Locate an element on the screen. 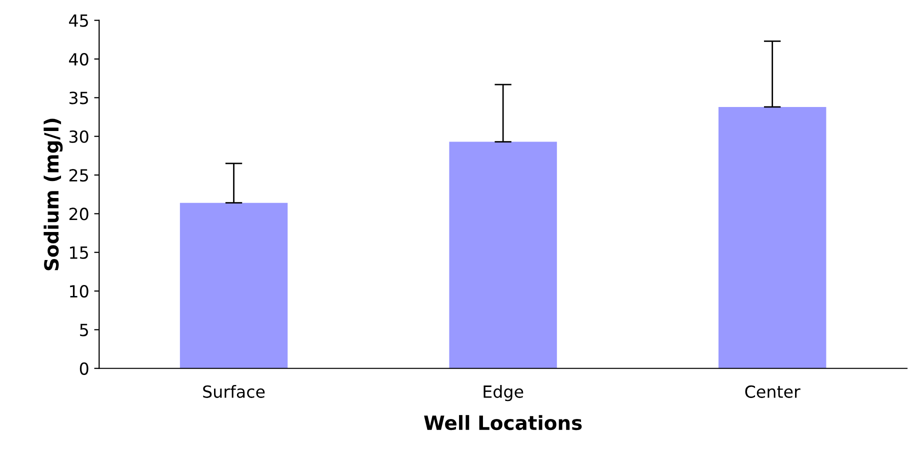  x-tick-label: Edge is located at coordinates (504, 393).